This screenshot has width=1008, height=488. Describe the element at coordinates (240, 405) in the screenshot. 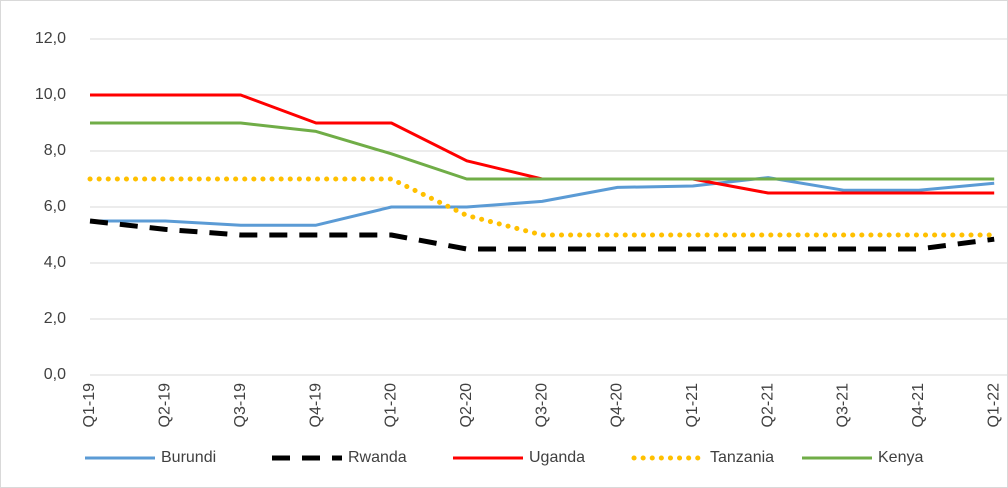

I see `x-tick-label: Q3-19` at that location.